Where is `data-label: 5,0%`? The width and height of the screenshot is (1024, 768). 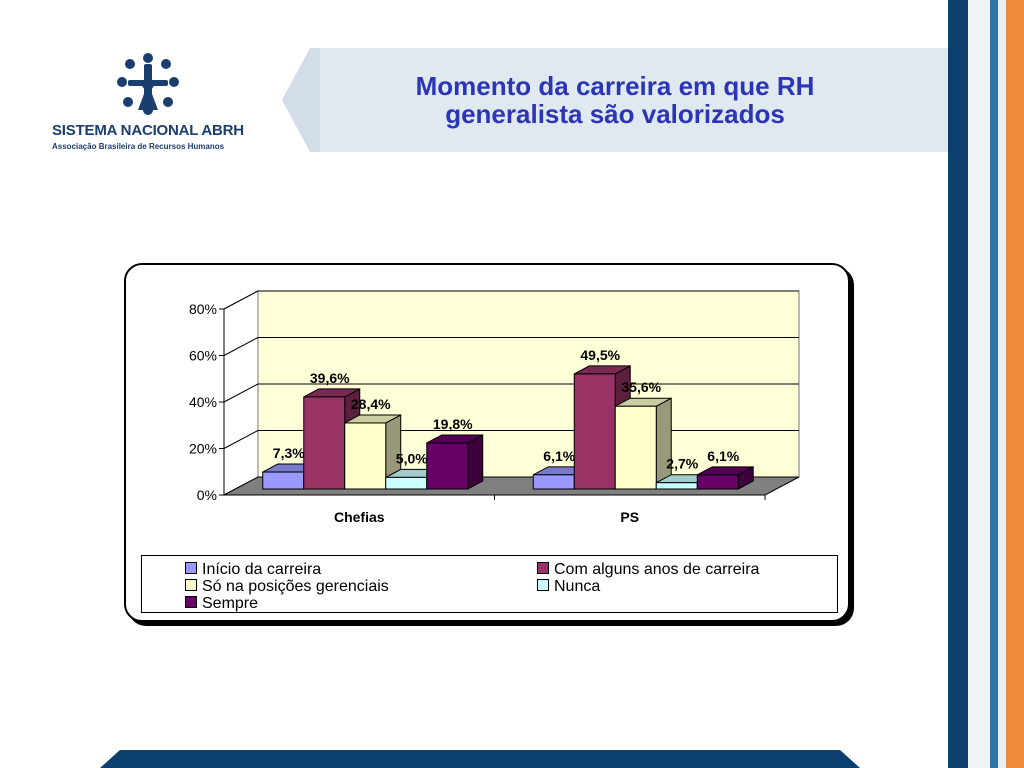
data-label: 5,0% is located at coordinates (412, 458).